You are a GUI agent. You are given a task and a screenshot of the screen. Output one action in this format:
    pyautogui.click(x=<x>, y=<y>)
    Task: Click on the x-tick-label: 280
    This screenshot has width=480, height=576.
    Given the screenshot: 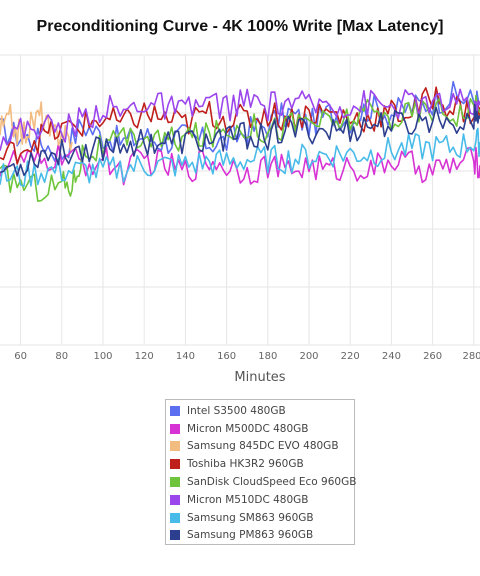 What is the action you would take?
    pyautogui.click(x=471, y=356)
    